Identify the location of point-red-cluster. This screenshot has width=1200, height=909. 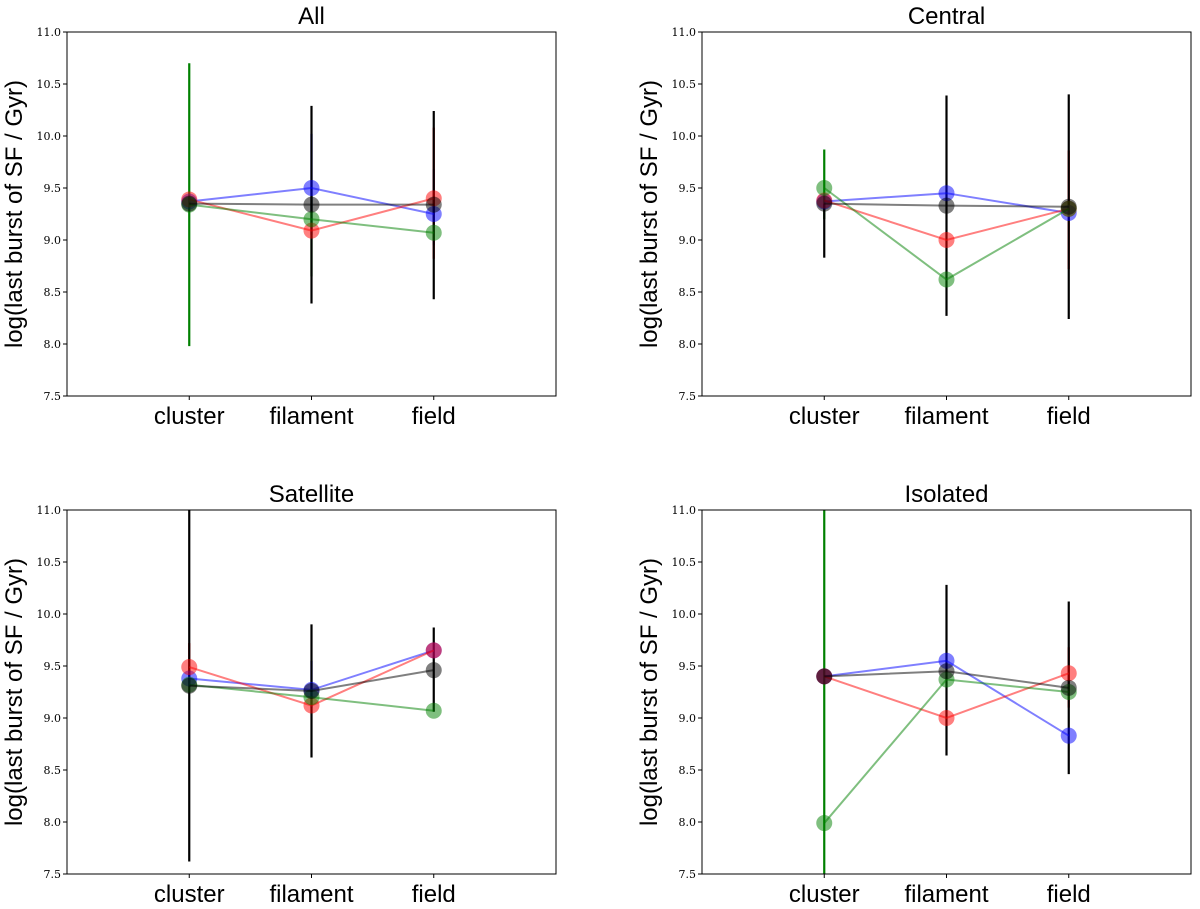
(189, 667).